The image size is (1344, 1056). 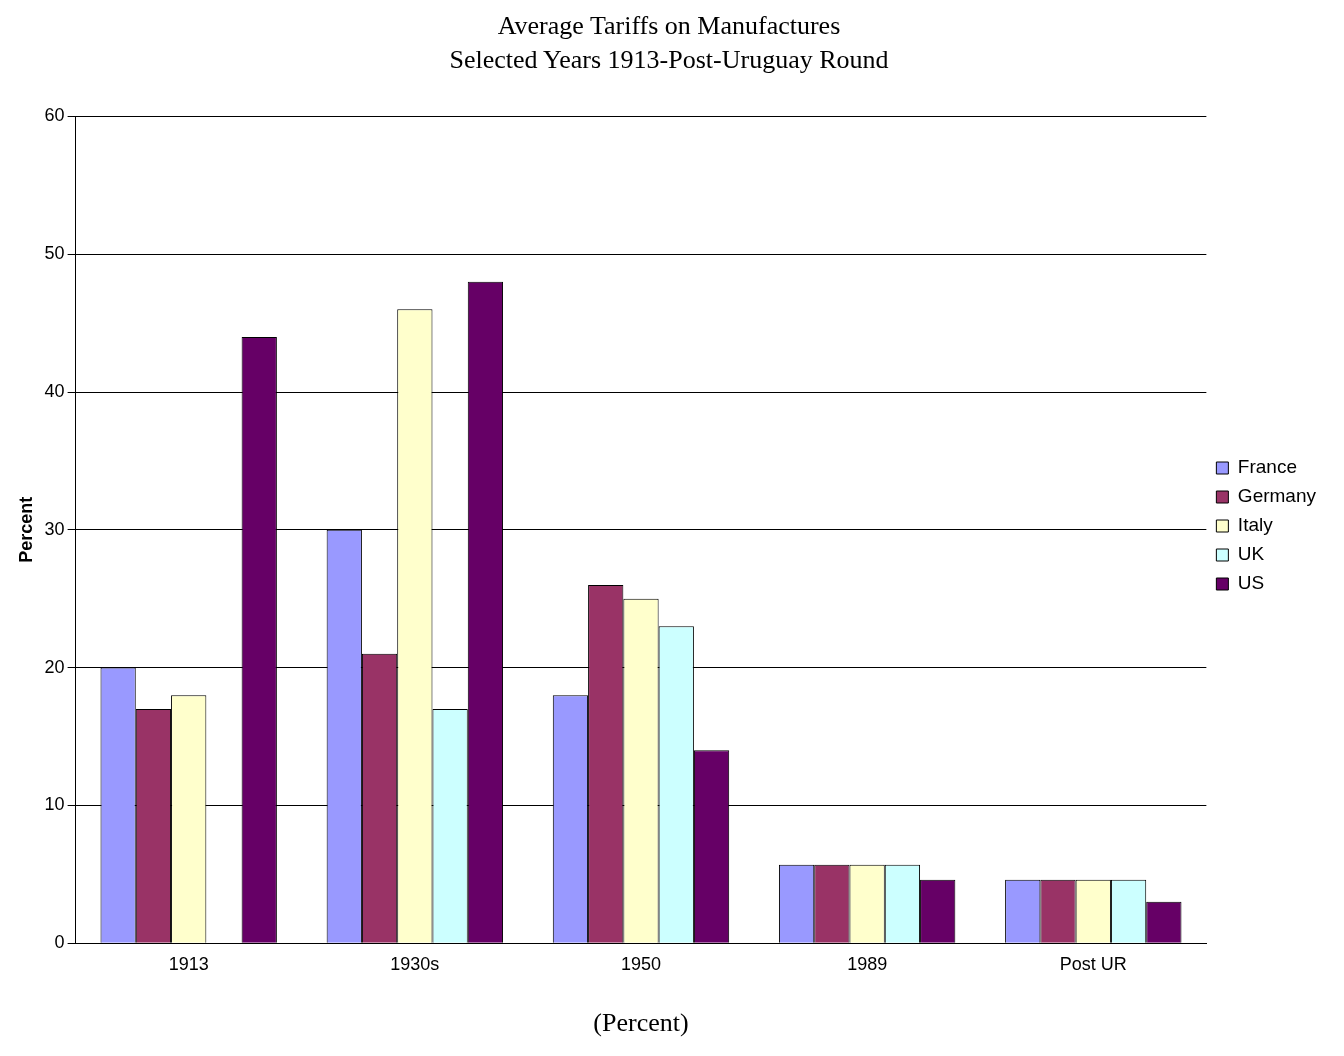 What do you see at coordinates (188, 963) in the screenshot?
I see `x-tick-label: 1913` at bounding box center [188, 963].